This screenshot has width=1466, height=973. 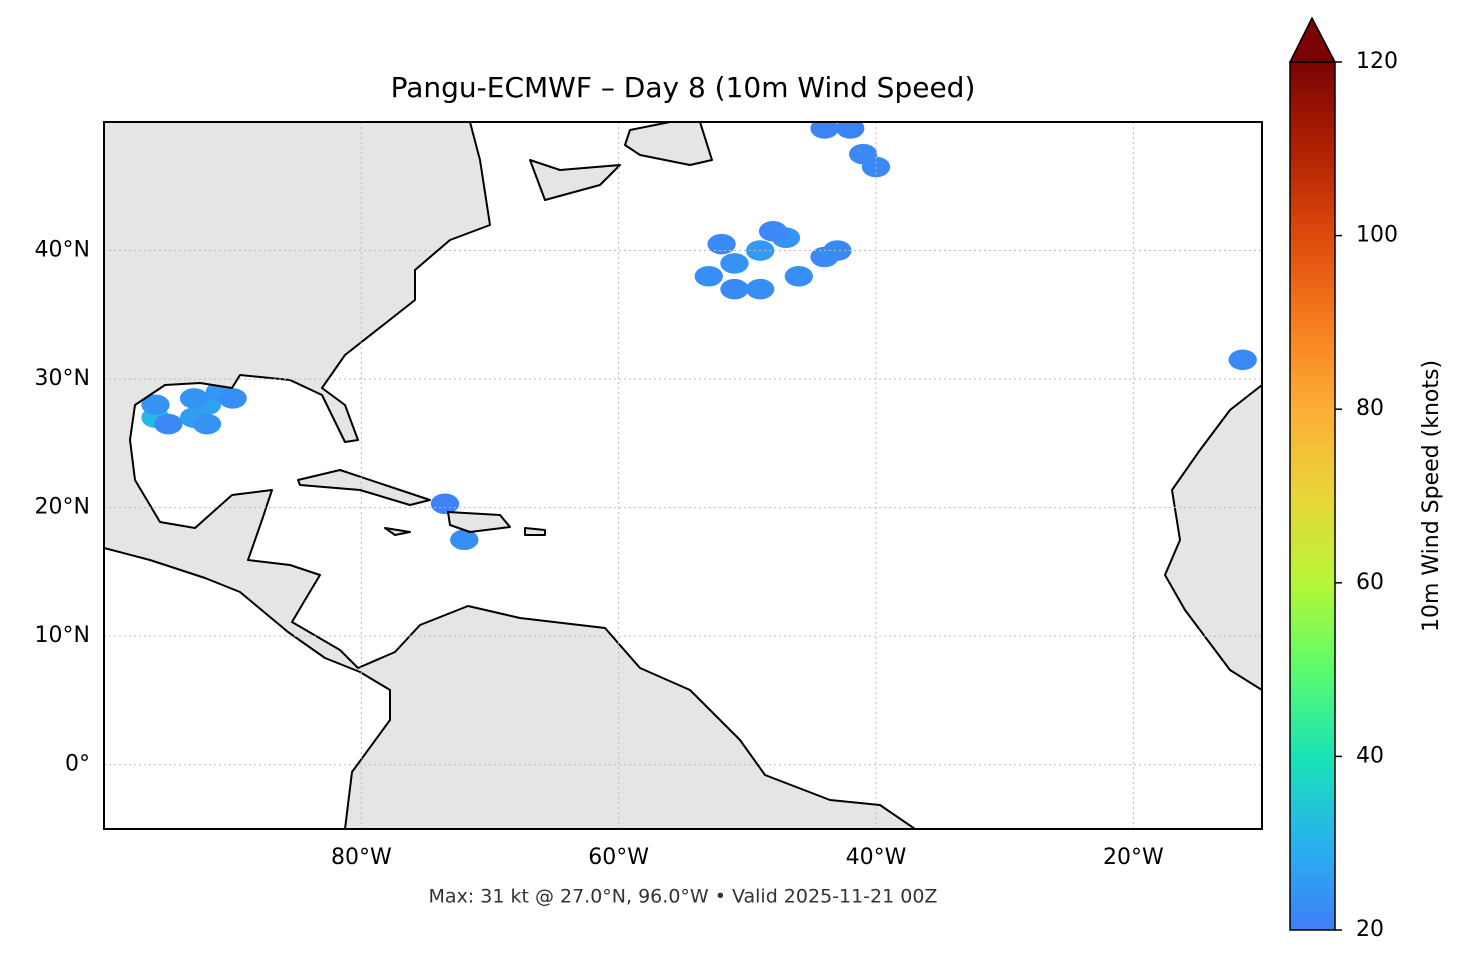 I want to click on colorbar-tick-label: 60, so click(x=1370, y=582).